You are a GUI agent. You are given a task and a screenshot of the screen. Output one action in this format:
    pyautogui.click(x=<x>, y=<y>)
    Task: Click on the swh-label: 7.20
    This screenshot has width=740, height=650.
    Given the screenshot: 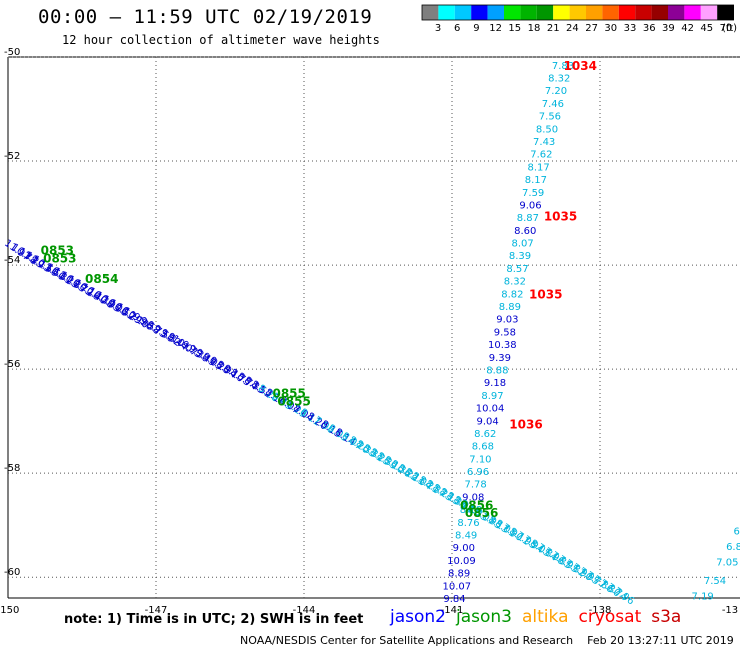 What is the action you would take?
    pyautogui.click(x=556, y=91)
    